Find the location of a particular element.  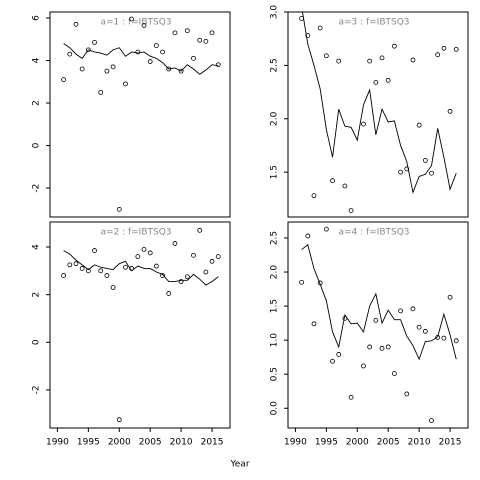

y-tick-label: 0.5 is located at coordinates (275, 374).